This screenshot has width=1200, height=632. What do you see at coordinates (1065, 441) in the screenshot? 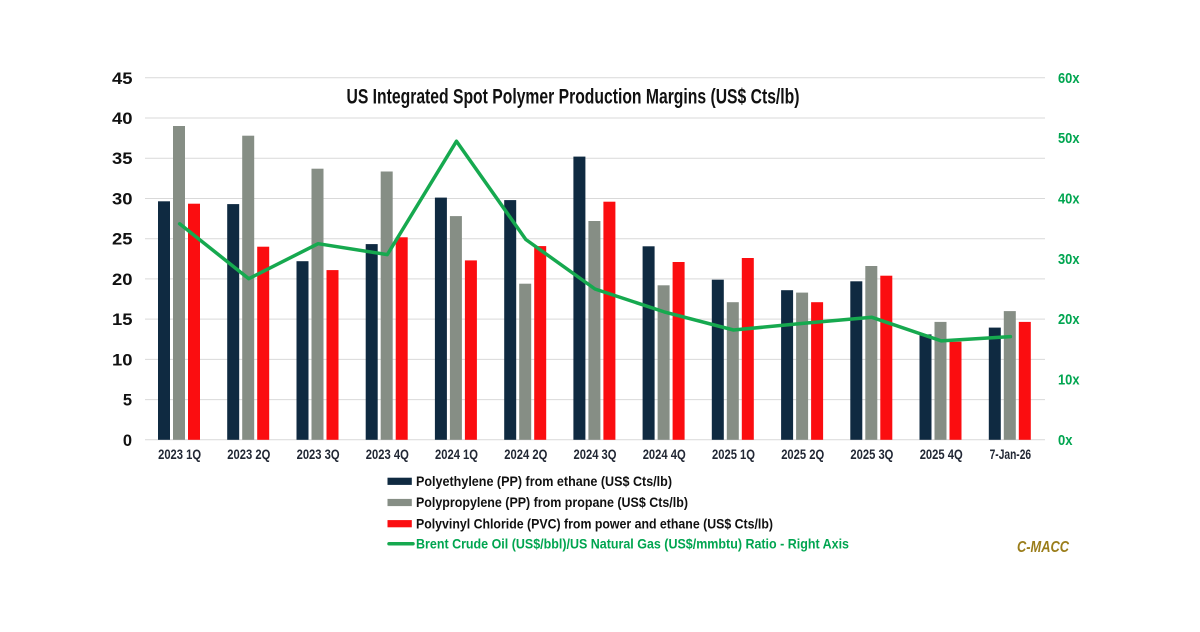
I see `svg-text: 0x` at bounding box center [1065, 441].